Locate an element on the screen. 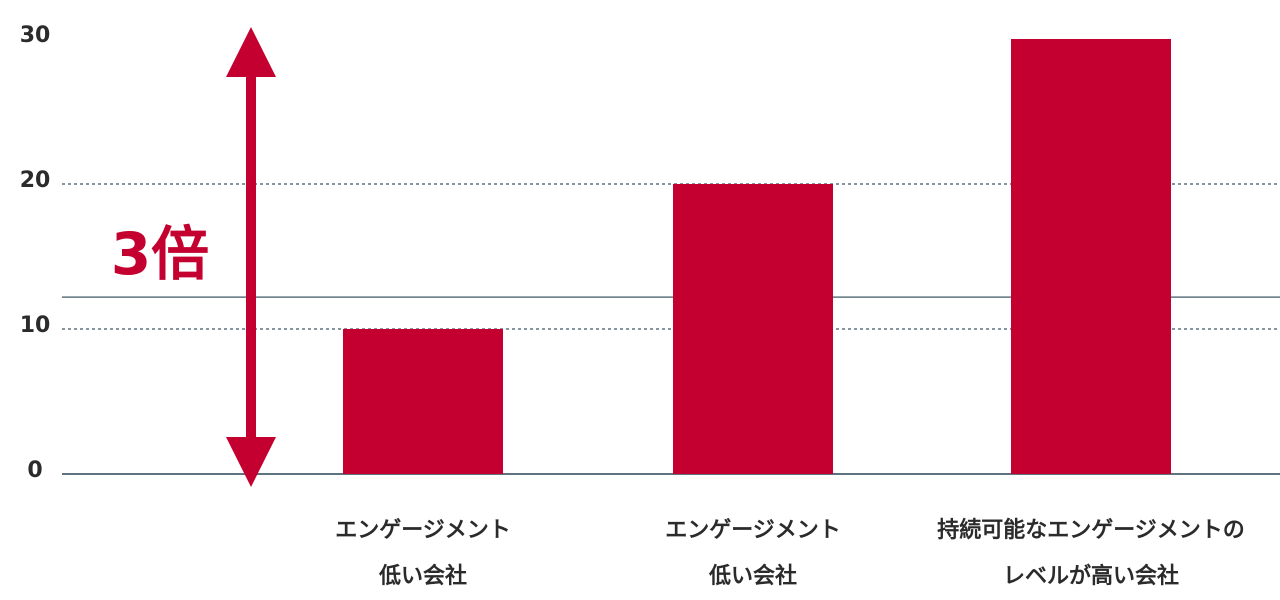  y-tick-label: 20 is located at coordinates (35, 180).